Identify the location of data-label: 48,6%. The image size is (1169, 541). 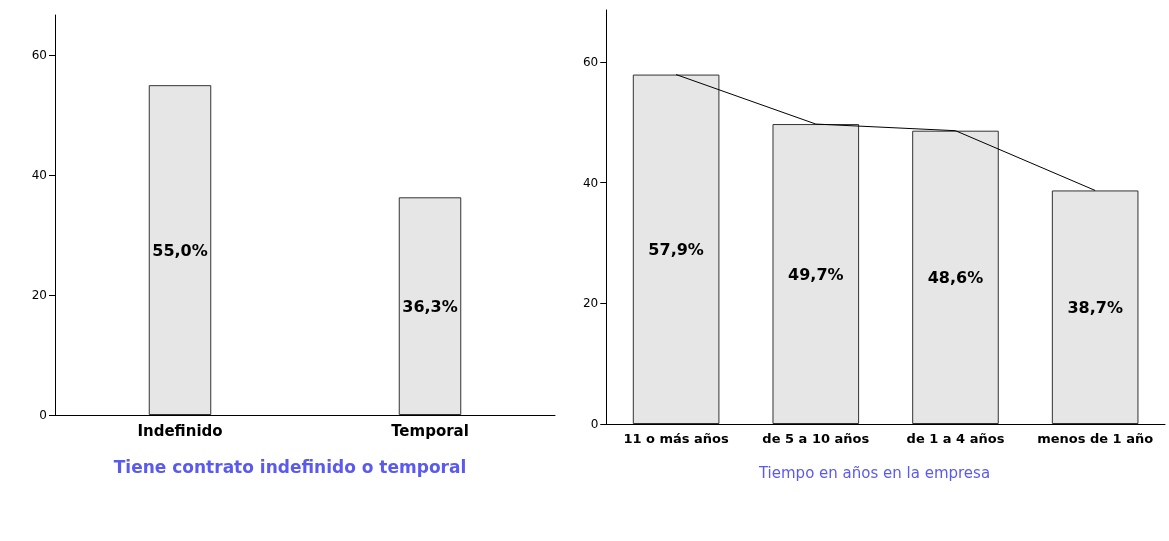
(955, 277).